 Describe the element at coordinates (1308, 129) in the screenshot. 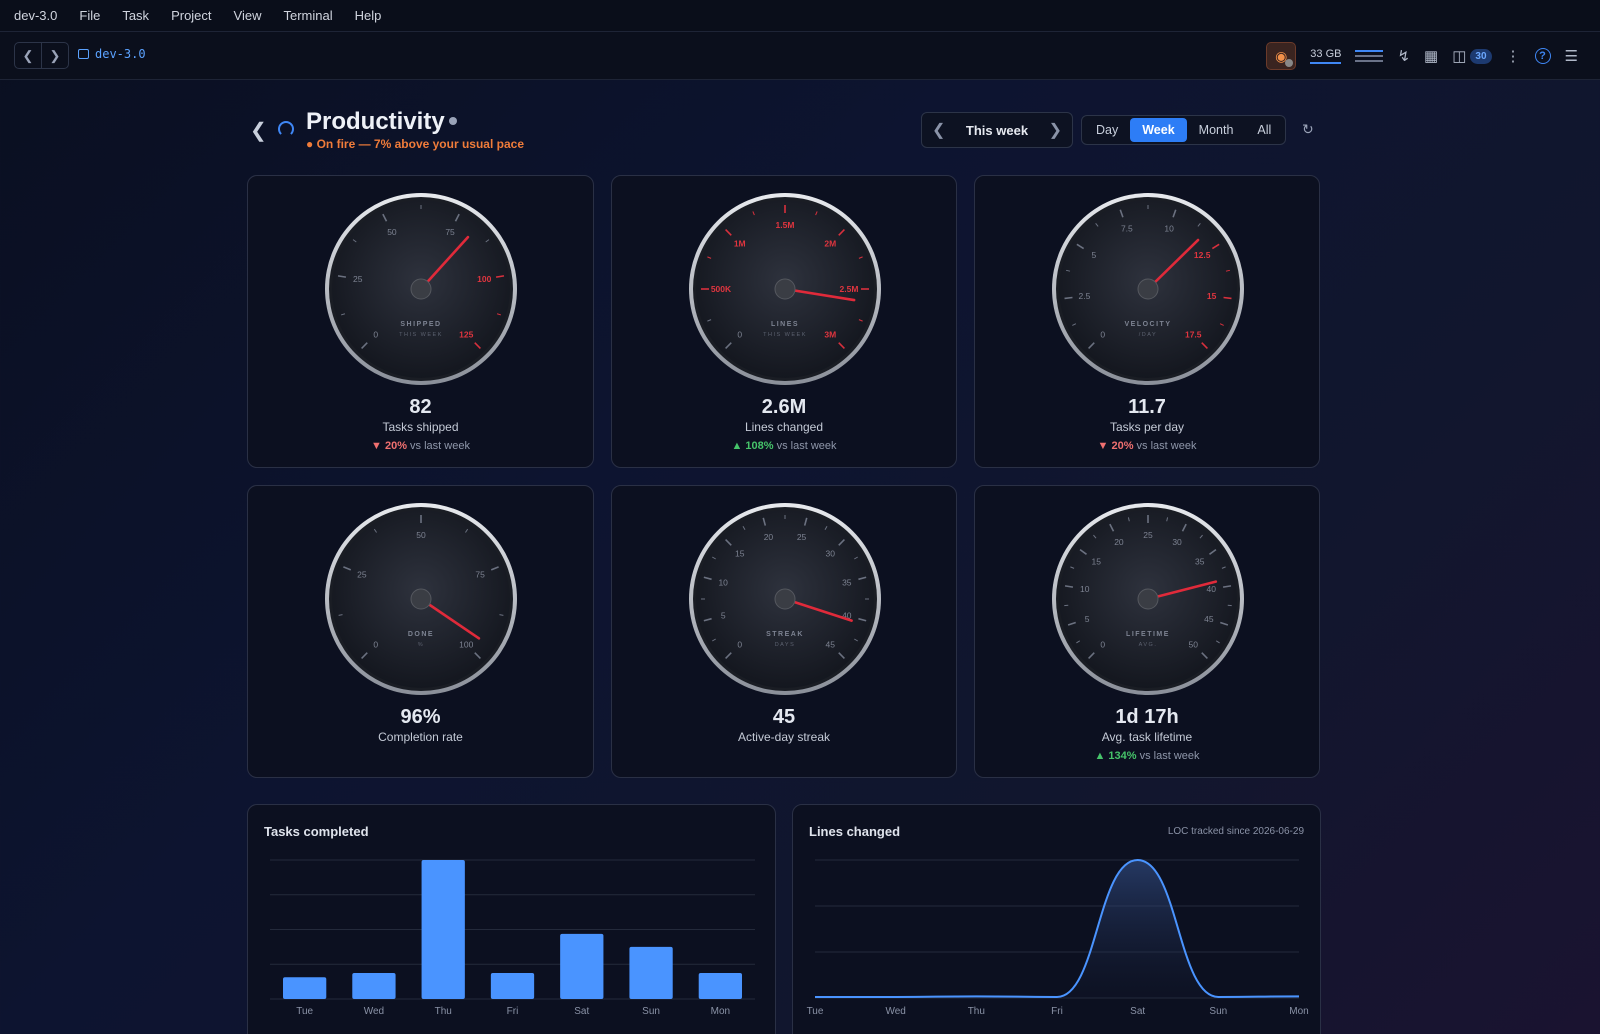

I see `refresh-icon: ↻` at that location.